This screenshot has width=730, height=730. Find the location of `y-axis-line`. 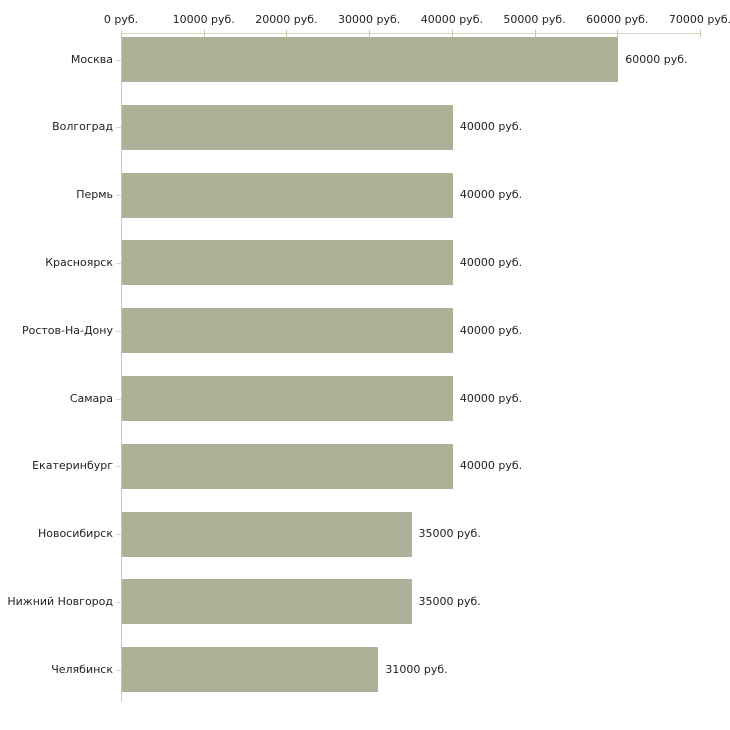

y-axis-line is located at coordinates (121, 367).